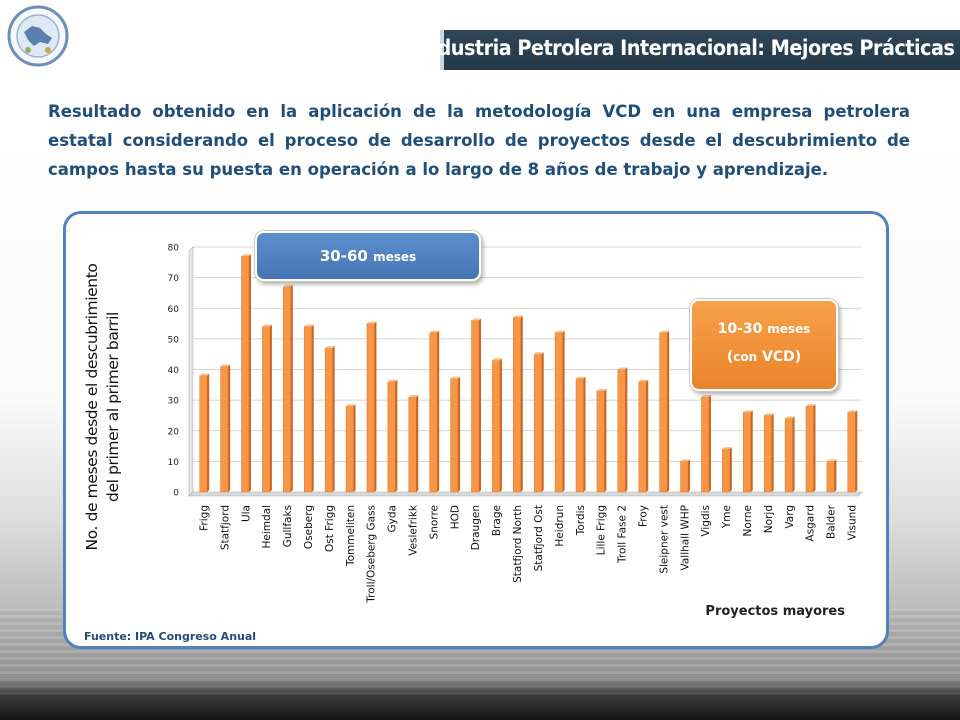  I want to click on y-tick-label: 30, so click(174, 402).